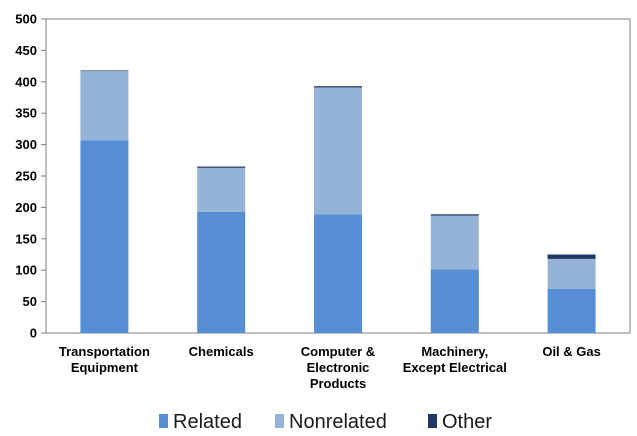 The height and width of the screenshot is (436, 637). I want to click on x-category-label-line: Chemicals, so click(221, 351).